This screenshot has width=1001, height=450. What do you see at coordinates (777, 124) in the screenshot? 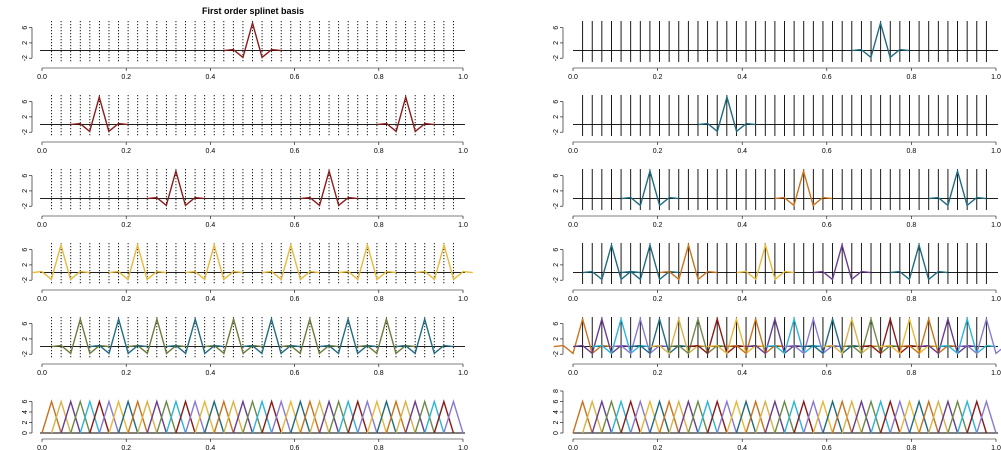
I see `panel-right-2: -2 2 6 0.0 0.2 0.4 0.6 0.8 1.0` at bounding box center [777, 124].